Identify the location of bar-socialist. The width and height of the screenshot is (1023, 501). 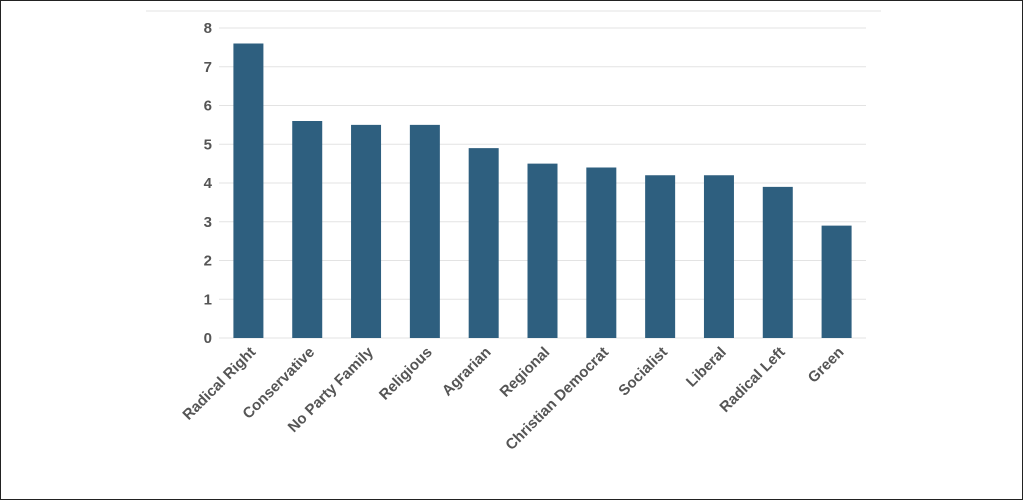
(660, 256).